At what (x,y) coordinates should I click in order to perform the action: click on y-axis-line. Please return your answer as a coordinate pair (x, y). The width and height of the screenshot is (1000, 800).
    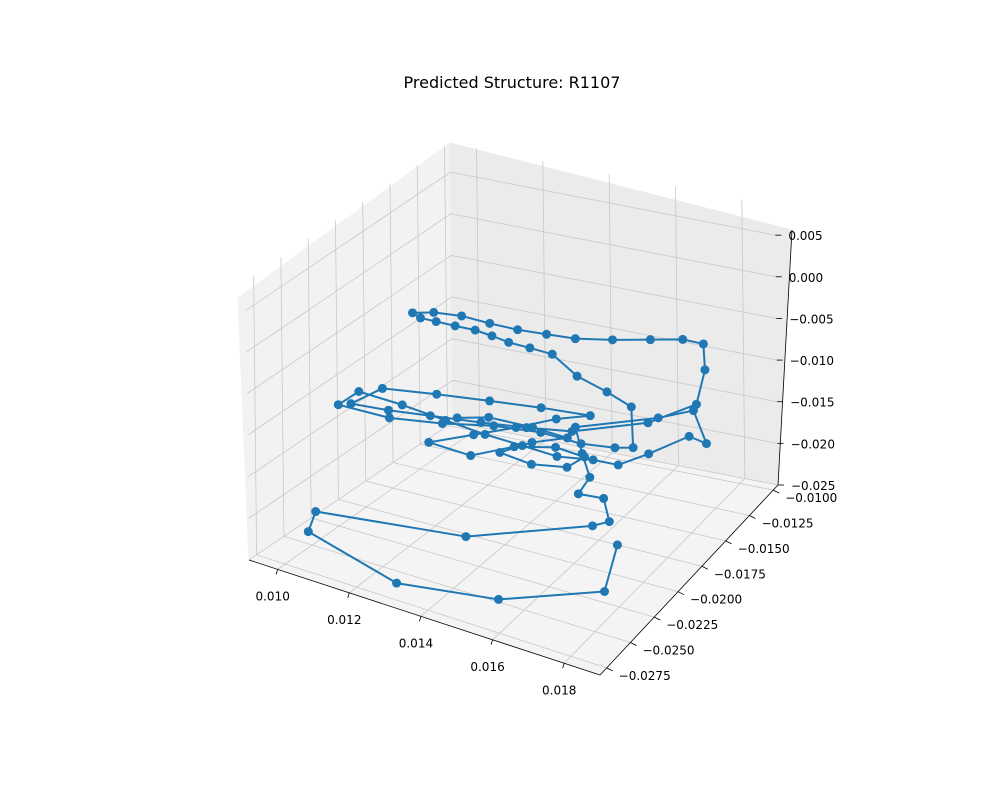
    Looking at the image, I should click on (689, 580).